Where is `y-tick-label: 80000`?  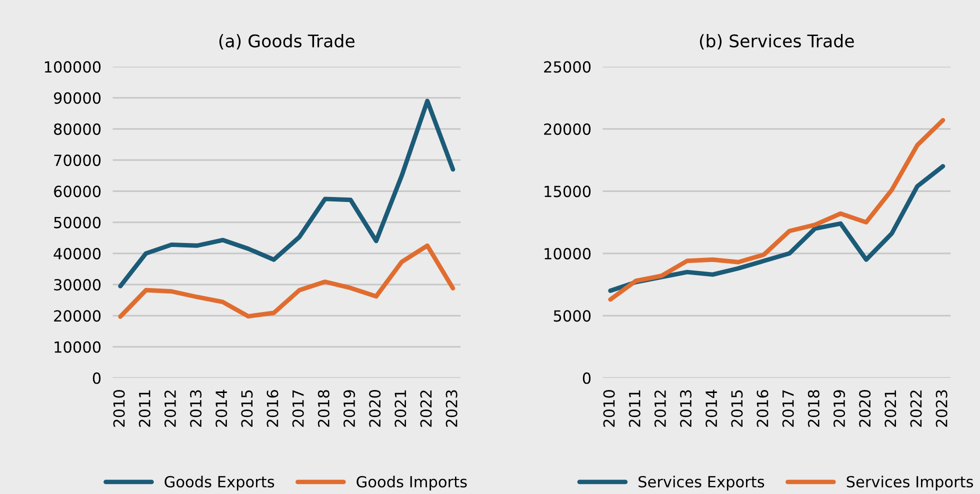 y-tick-label: 80000 is located at coordinates (77, 129).